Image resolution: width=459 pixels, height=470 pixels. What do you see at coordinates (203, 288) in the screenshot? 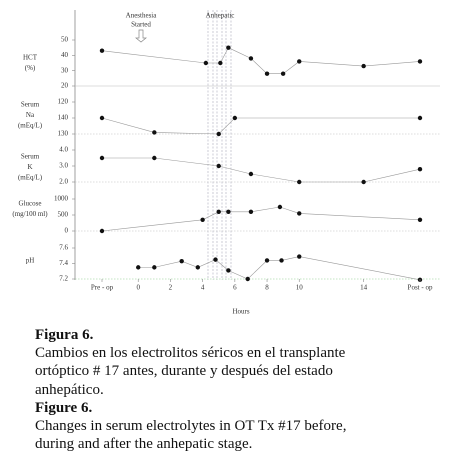
I see `x-tick-label: 4` at bounding box center [203, 288].